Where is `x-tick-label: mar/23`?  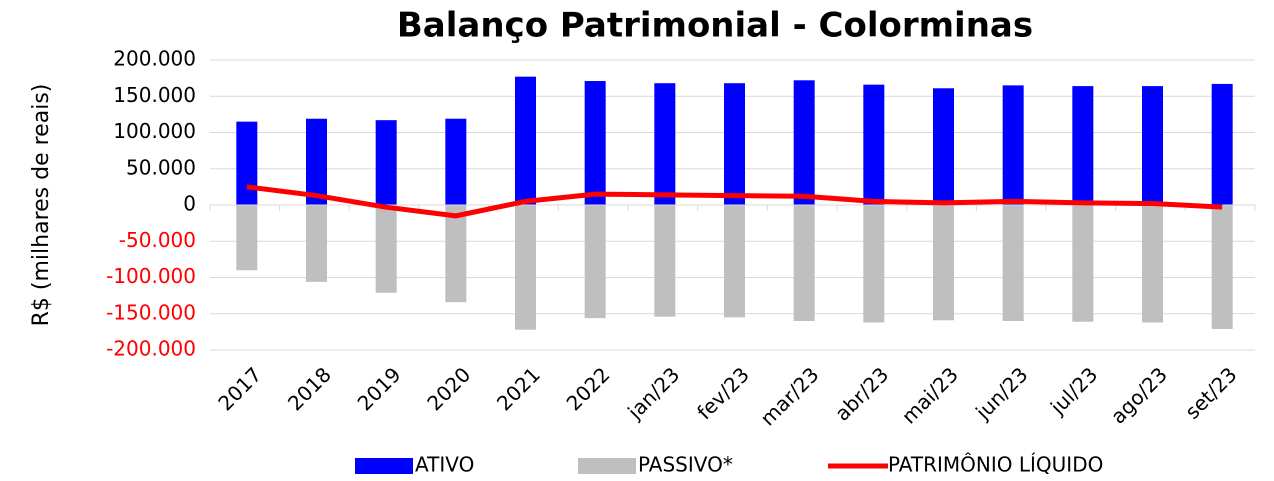
x-tick-label: mar/23 is located at coordinates (790, 396).